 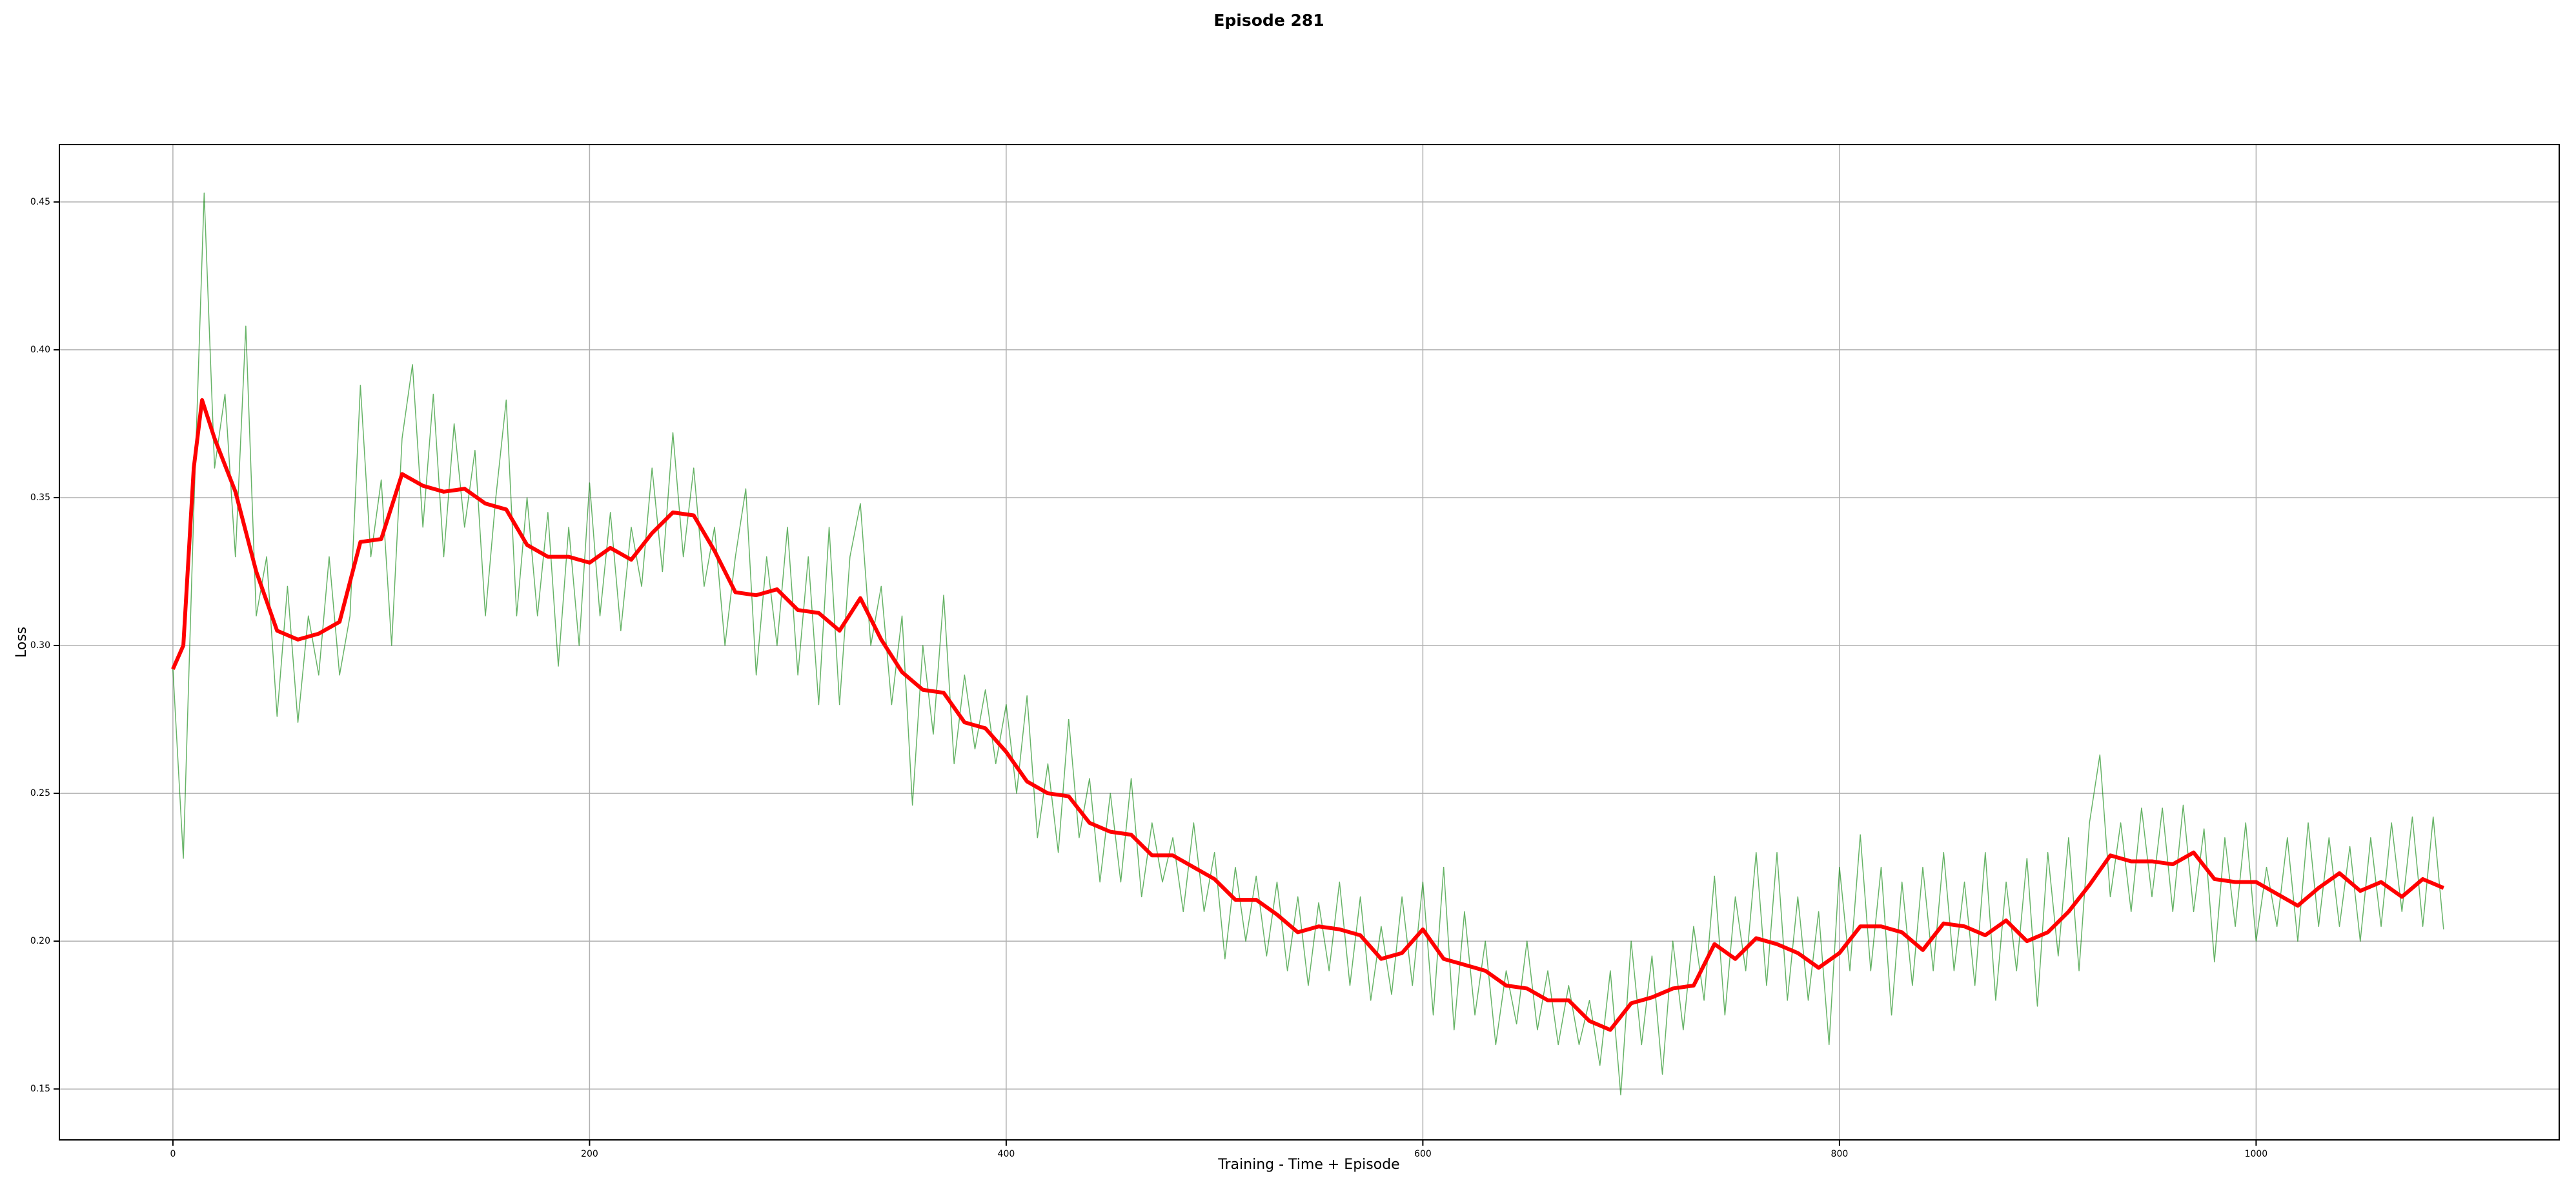 What do you see at coordinates (22, 642) in the screenshot?
I see `y-axis-label: Loss` at bounding box center [22, 642].